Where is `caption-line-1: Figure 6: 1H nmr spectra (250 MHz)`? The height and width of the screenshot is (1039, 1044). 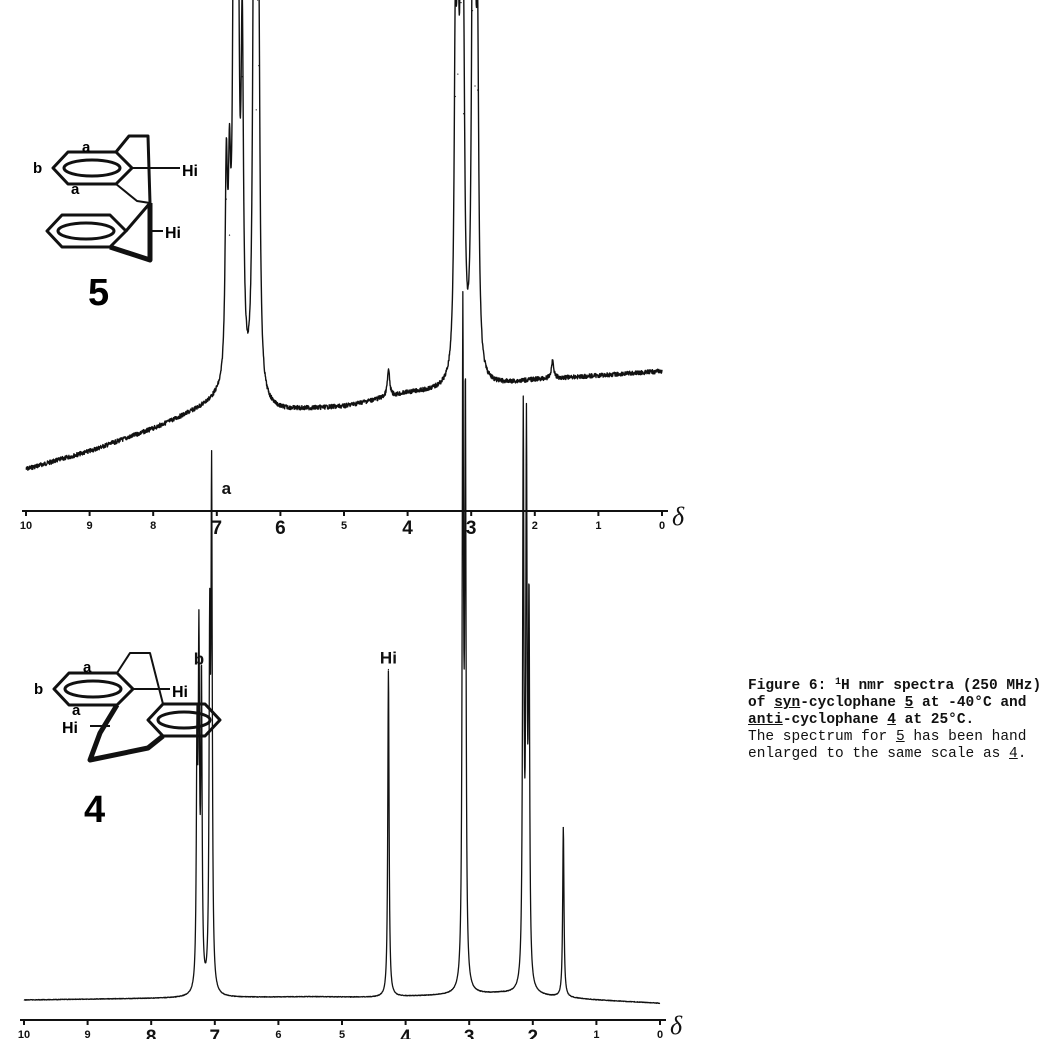 caption-line-1: Figure 6: 1H nmr spectra (250 MHz) is located at coordinates (895, 684).